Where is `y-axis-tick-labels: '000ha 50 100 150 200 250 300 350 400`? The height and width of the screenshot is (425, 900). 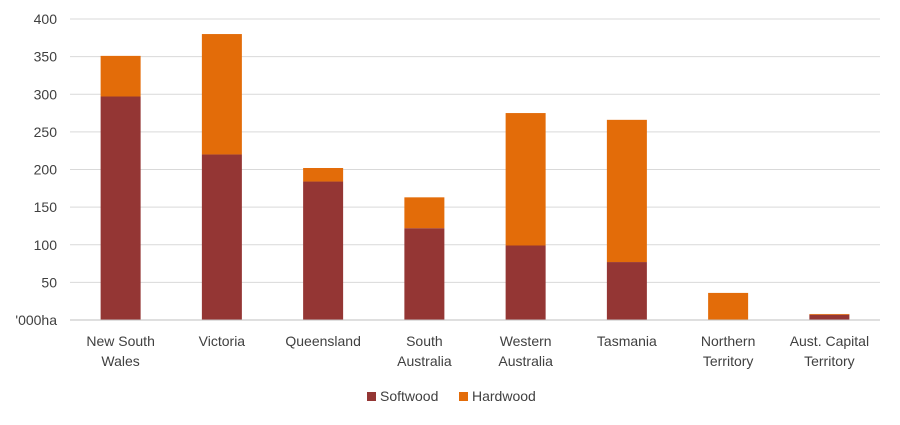
y-axis-tick-labels: '000ha 50 100 150 200 250 300 350 400 is located at coordinates (36, 169).